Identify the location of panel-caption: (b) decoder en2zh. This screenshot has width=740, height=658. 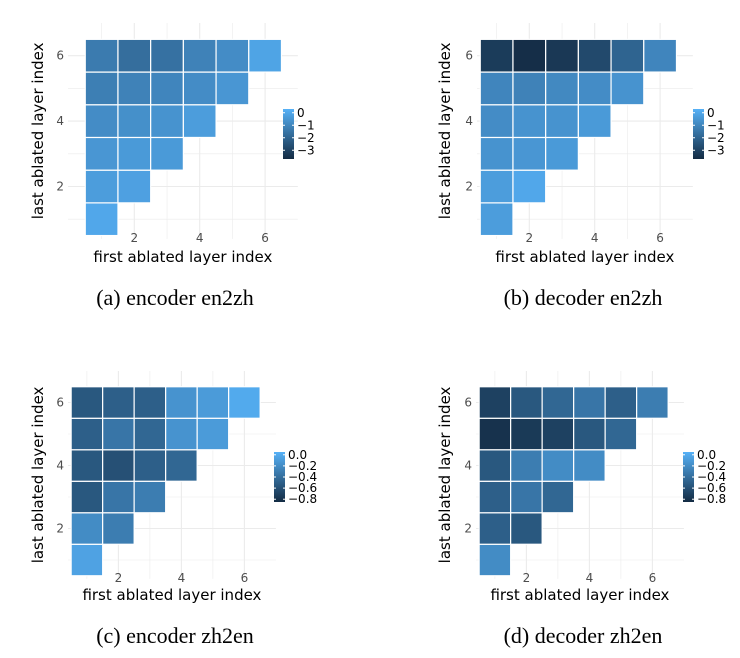
(583, 297).